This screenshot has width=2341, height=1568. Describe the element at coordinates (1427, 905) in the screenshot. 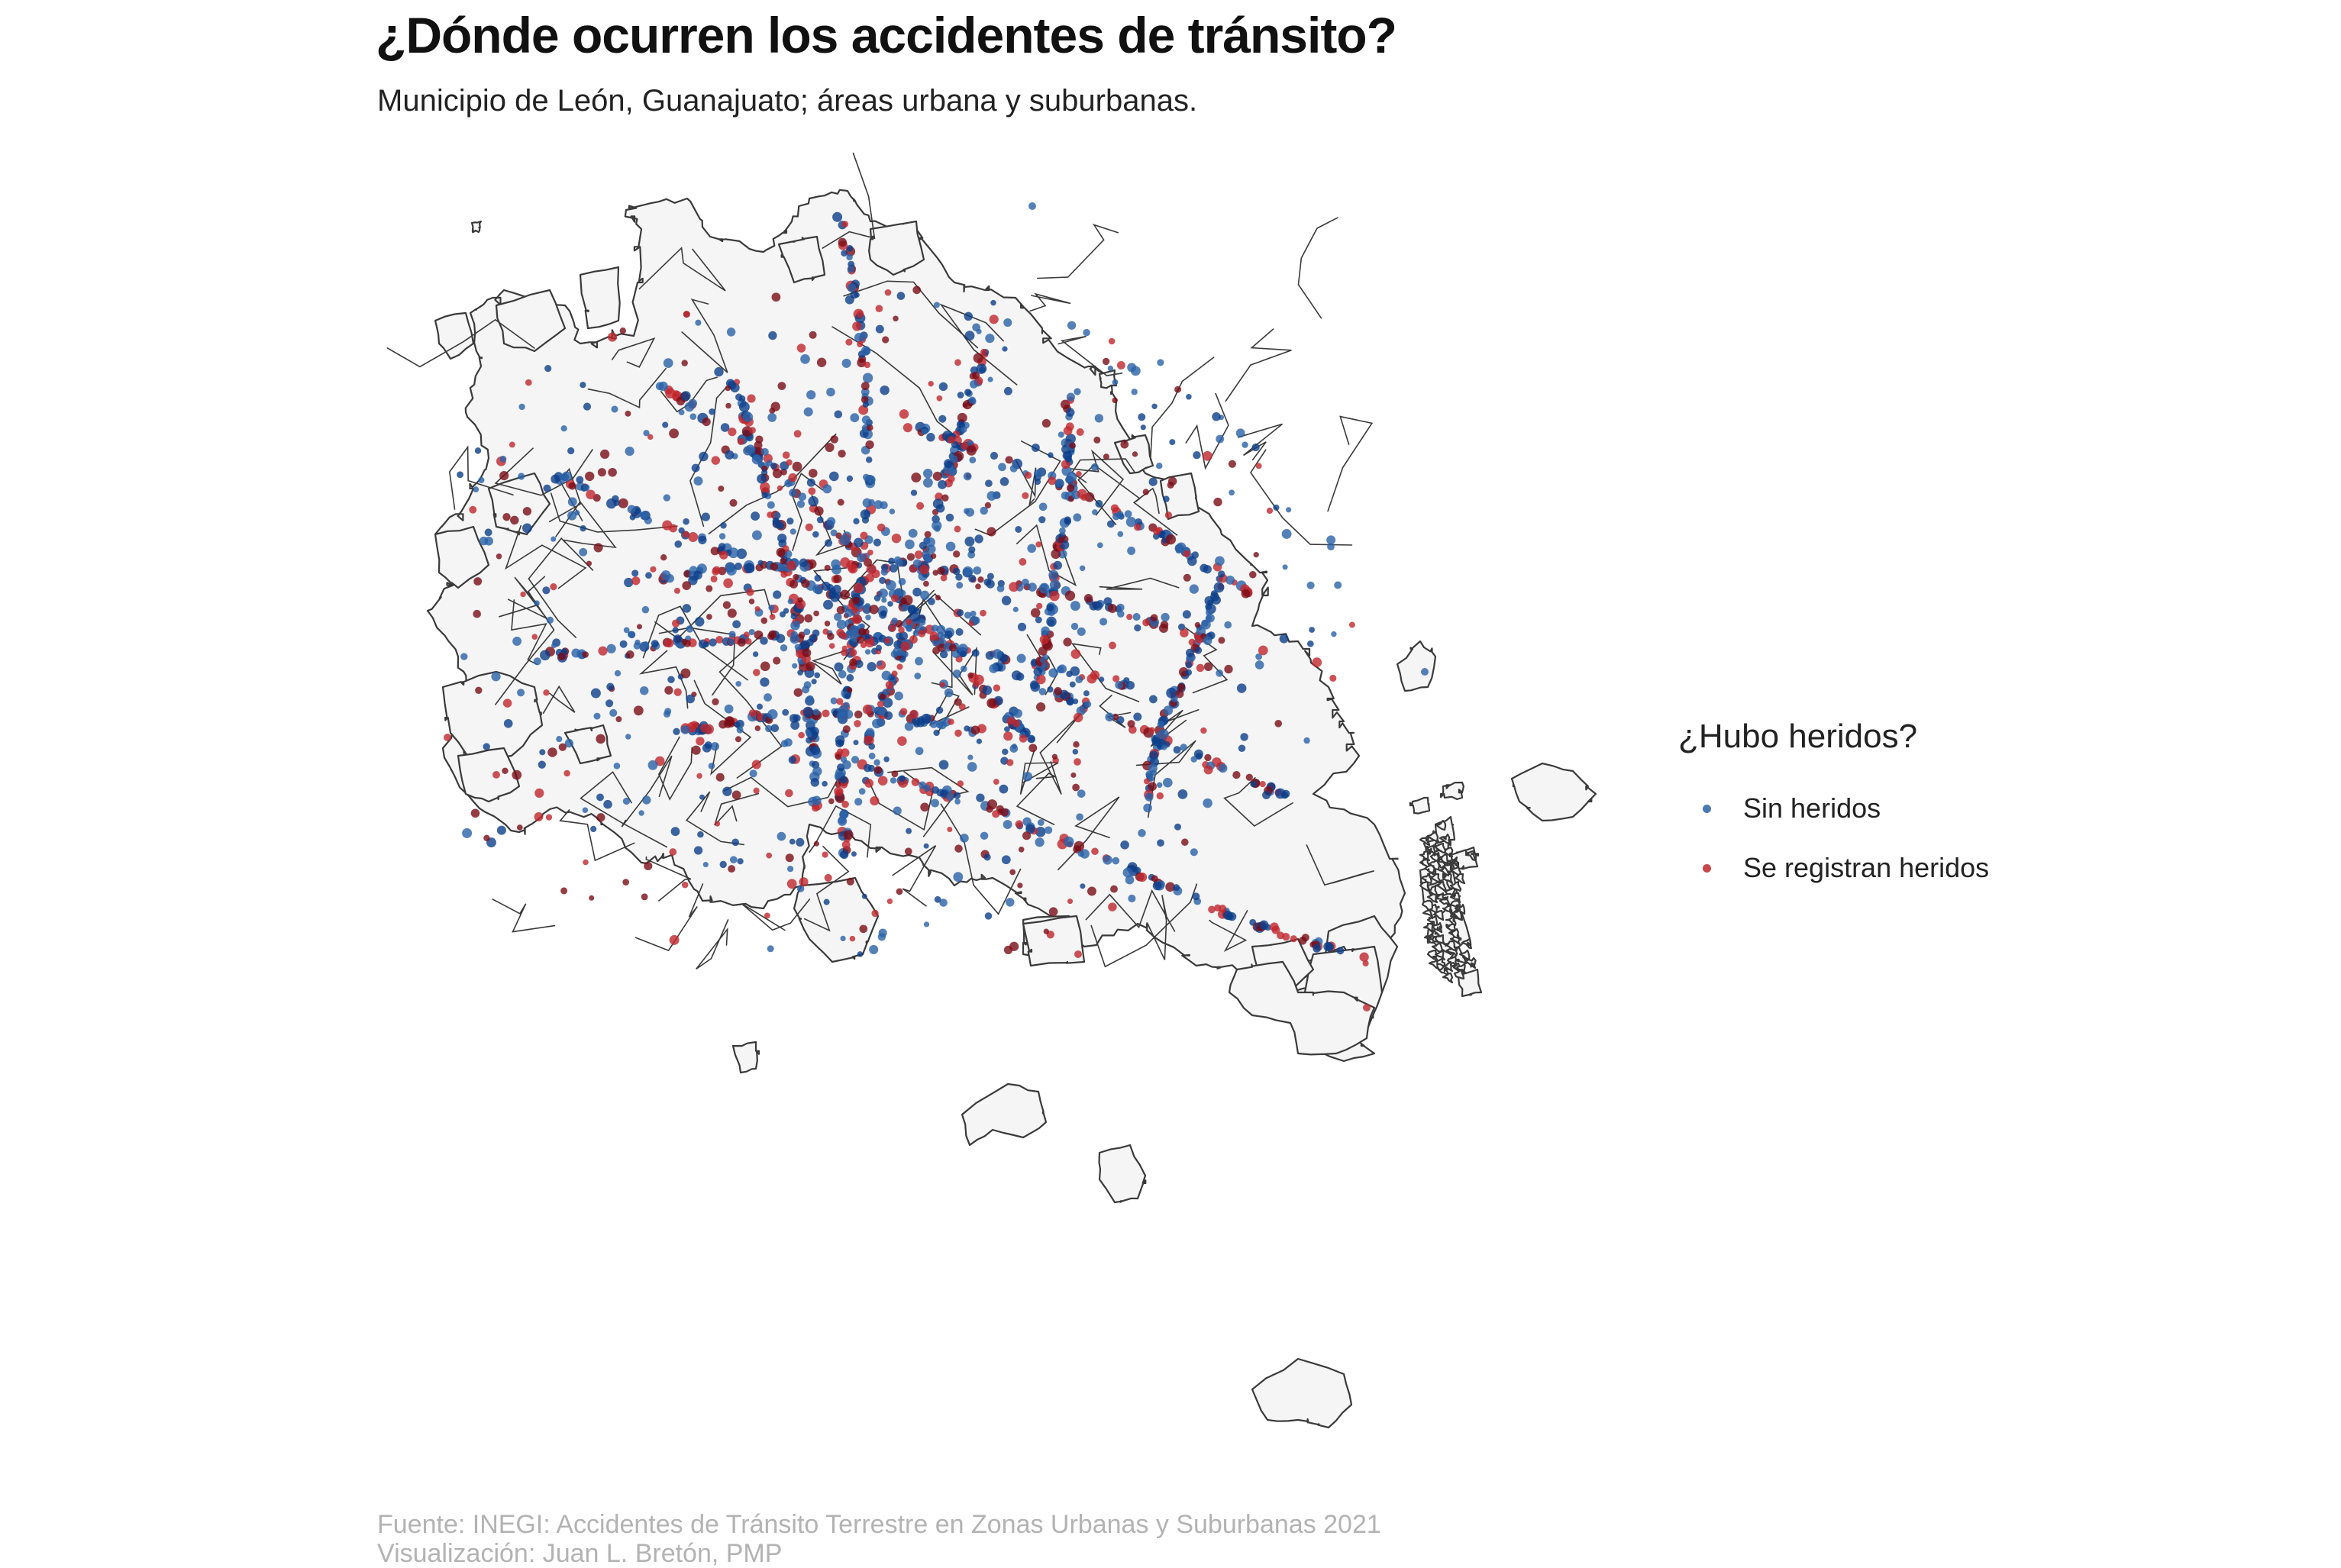

I see `locality-east-ay` at that location.